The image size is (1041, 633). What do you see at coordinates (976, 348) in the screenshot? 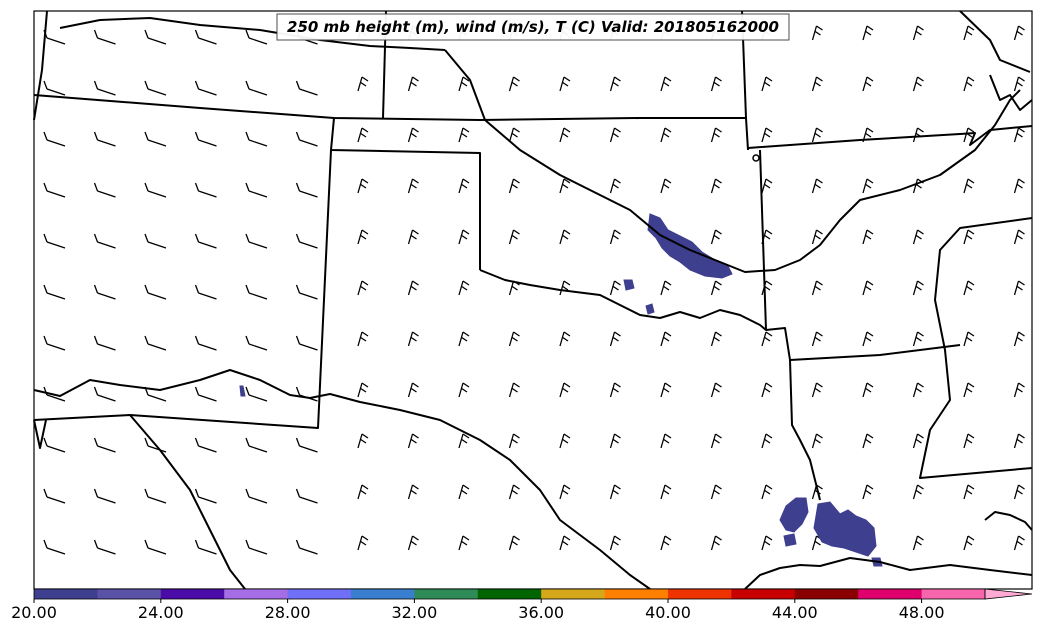
I see `state-line-ms-al` at bounding box center [976, 348].